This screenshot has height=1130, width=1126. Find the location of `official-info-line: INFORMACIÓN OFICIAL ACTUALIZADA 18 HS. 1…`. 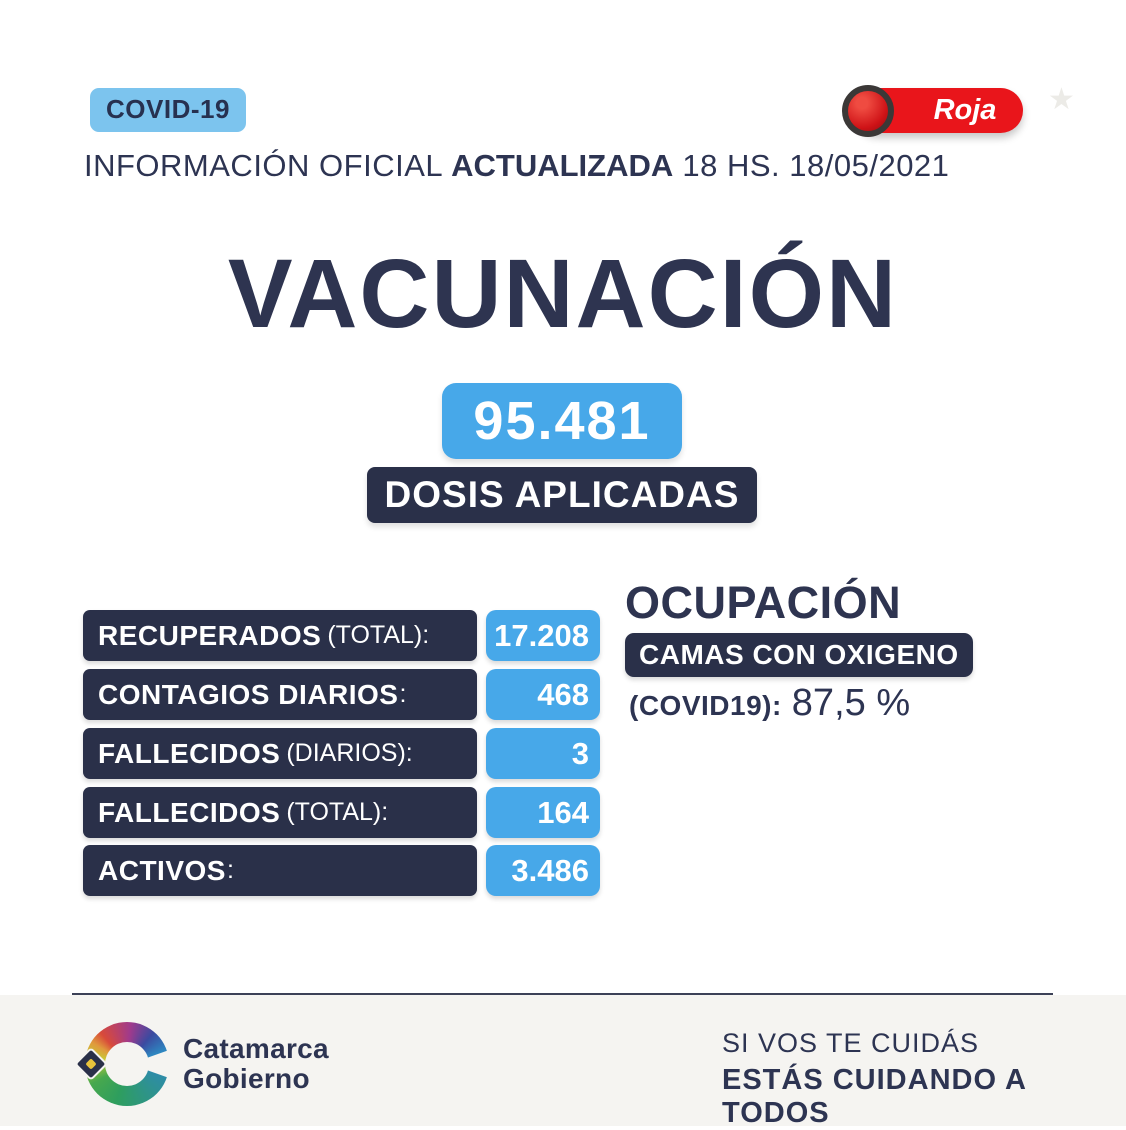

official-info-line: INFORMACIÓN OFICIAL ACTUALIZADA 18 HS. 1… is located at coordinates (564, 166).